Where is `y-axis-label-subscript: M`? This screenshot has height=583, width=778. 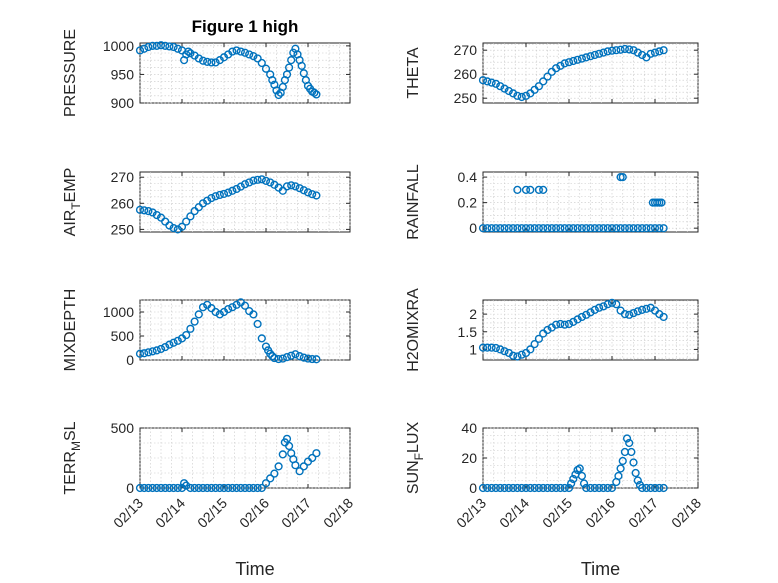
y-axis-label-subscript: M is located at coordinates (76, 446).